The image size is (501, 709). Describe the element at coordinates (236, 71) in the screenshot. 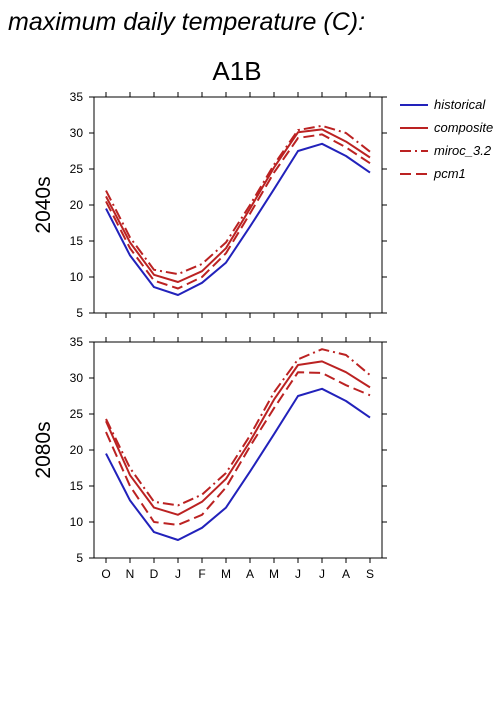

I see `chart-title: A1B` at that location.